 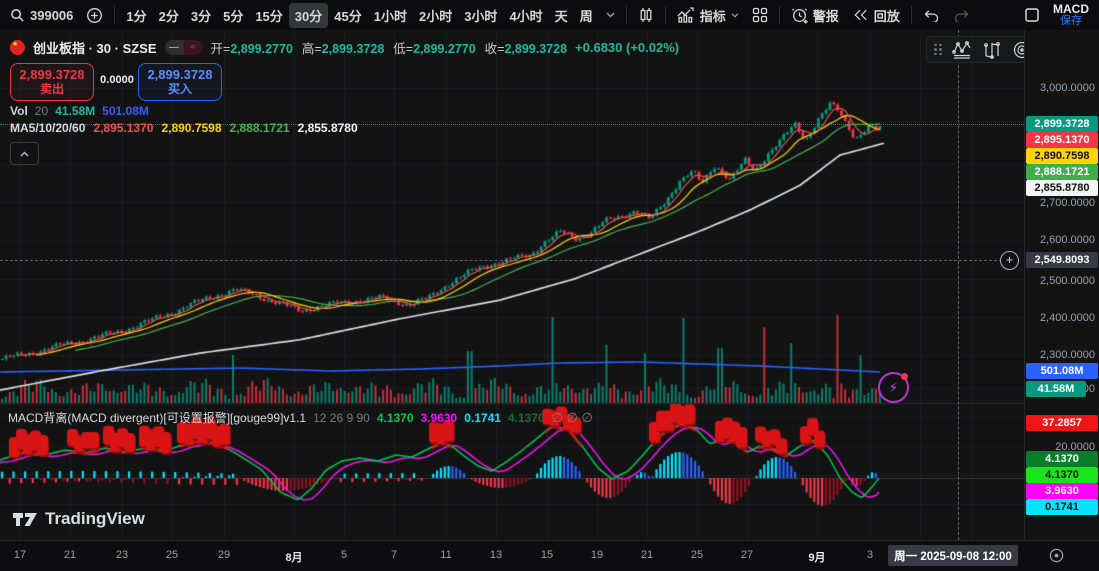 I want to click on ohlc-item: 开=2,899.2770, so click(x=252, y=47).